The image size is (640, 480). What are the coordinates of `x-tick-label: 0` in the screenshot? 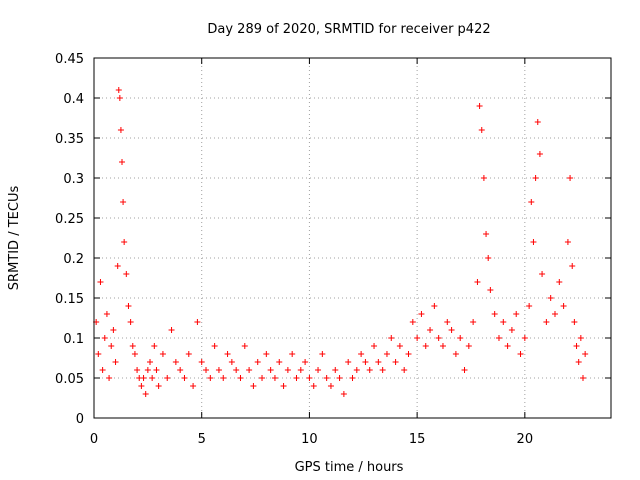 It's located at (94, 439).